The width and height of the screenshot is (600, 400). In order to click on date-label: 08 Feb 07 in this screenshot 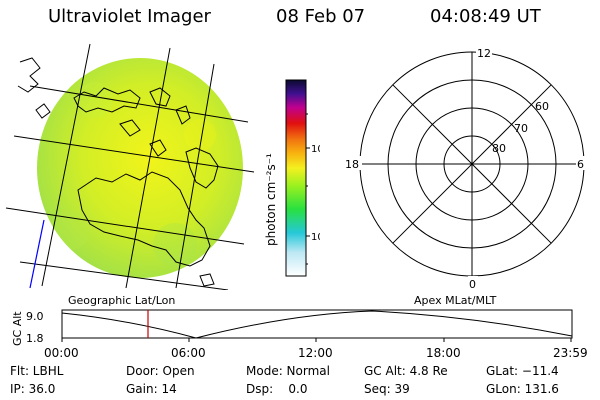, I will do `click(321, 16)`.